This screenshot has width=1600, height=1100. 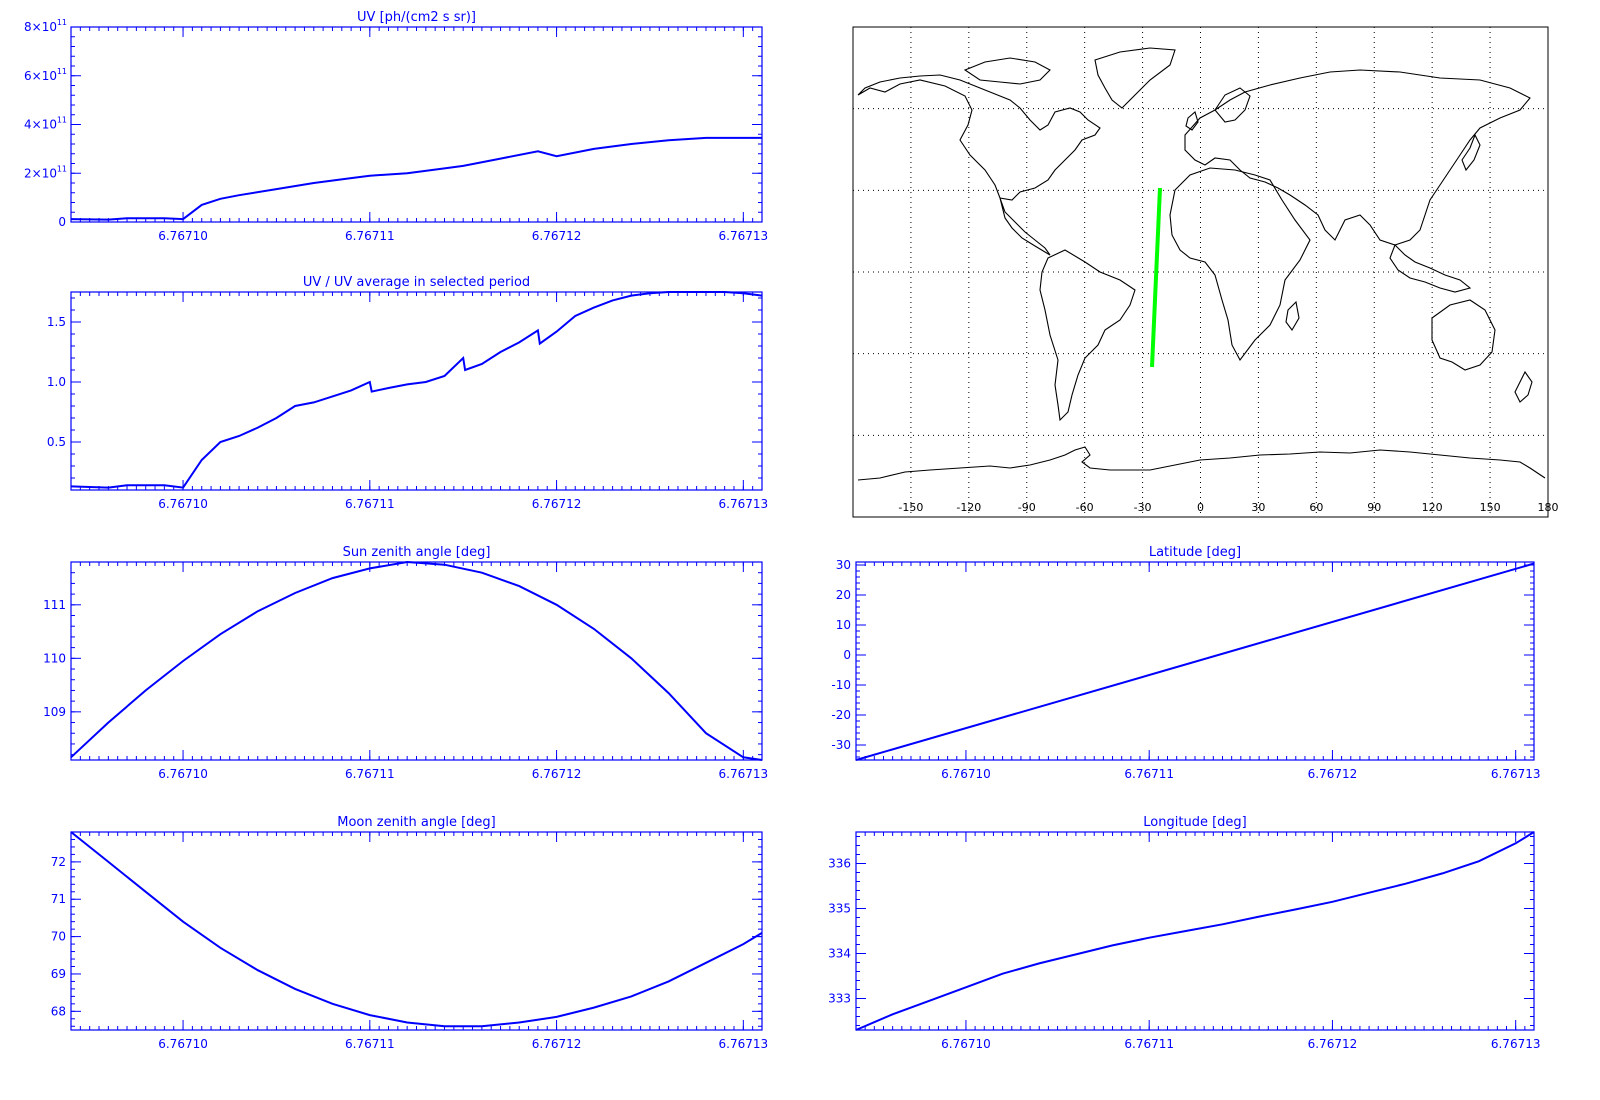 I want to click on sun-zenith-frame, so click(x=416, y=661).